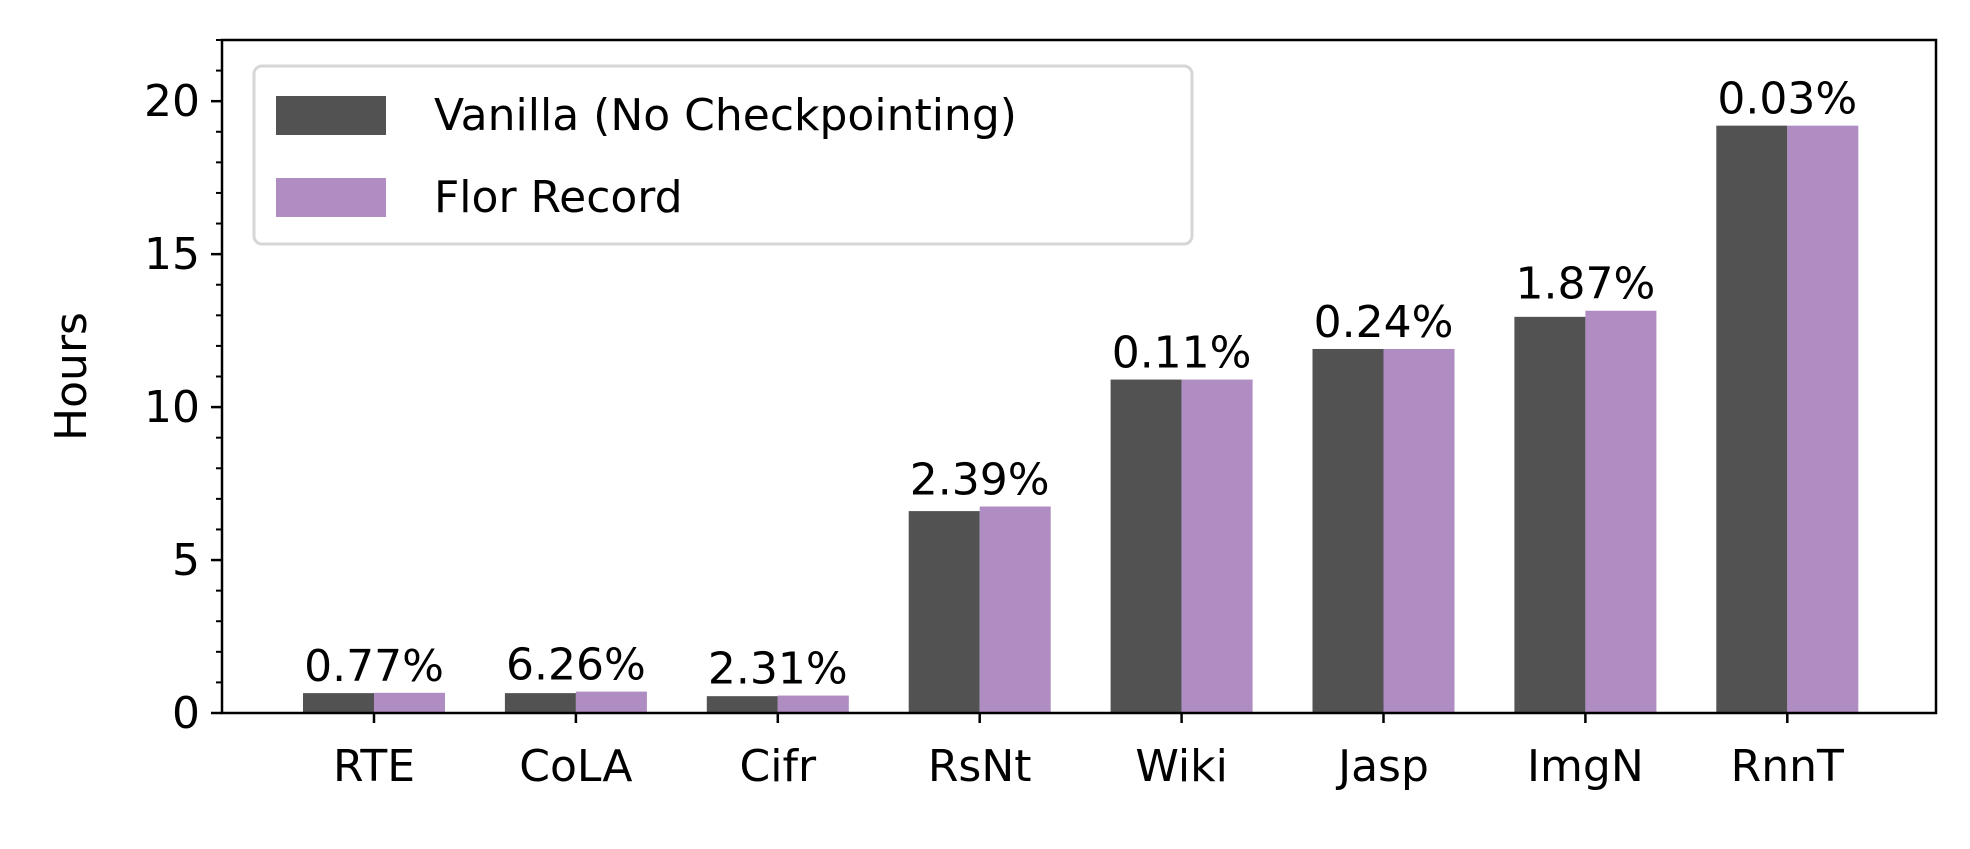 The width and height of the screenshot is (1970, 849). Describe the element at coordinates (725, 115) in the screenshot. I see `legend-label: Vanilla (No Checkpointing)` at that location.